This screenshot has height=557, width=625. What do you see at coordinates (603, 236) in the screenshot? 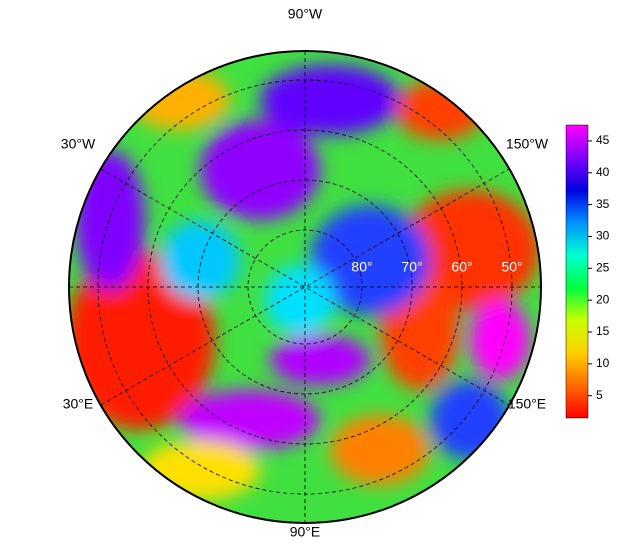
I see `colorbar-tick-label: 30` at bounding box center [603, 236].